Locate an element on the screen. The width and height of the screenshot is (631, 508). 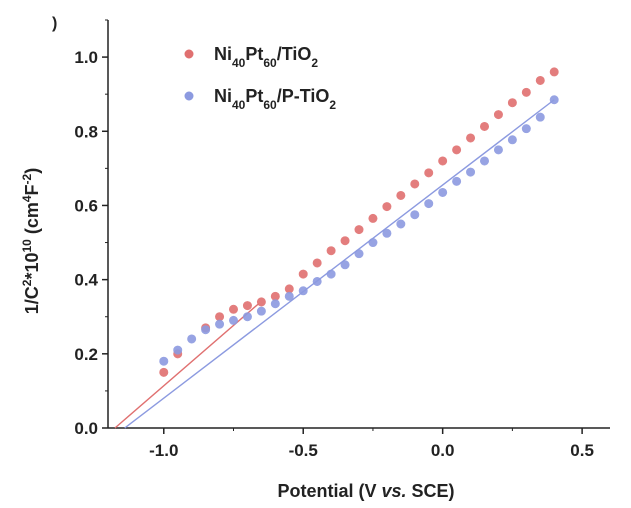
text-part: Potential (V is located at coordinates (329, 491).